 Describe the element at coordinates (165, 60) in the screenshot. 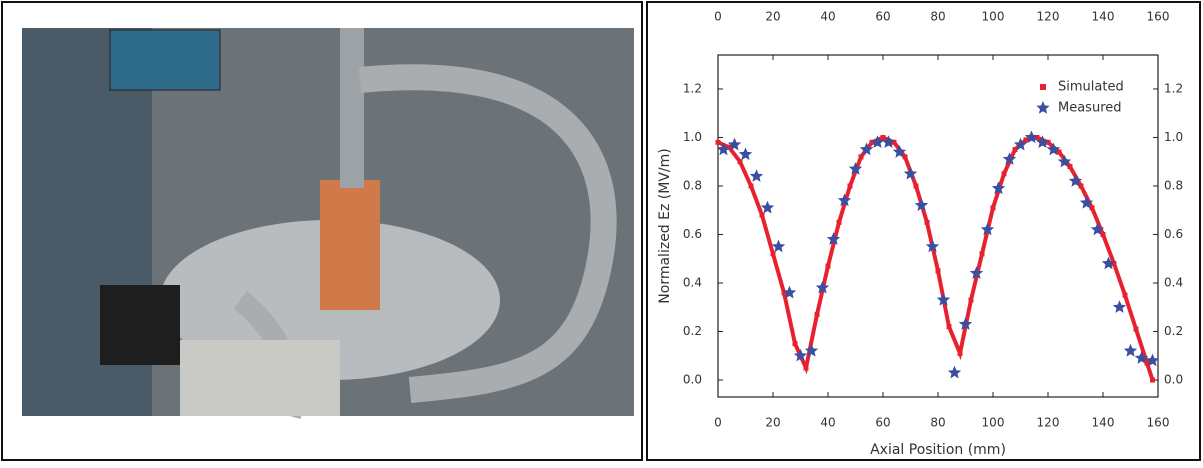

I see `photo-window` at that location.